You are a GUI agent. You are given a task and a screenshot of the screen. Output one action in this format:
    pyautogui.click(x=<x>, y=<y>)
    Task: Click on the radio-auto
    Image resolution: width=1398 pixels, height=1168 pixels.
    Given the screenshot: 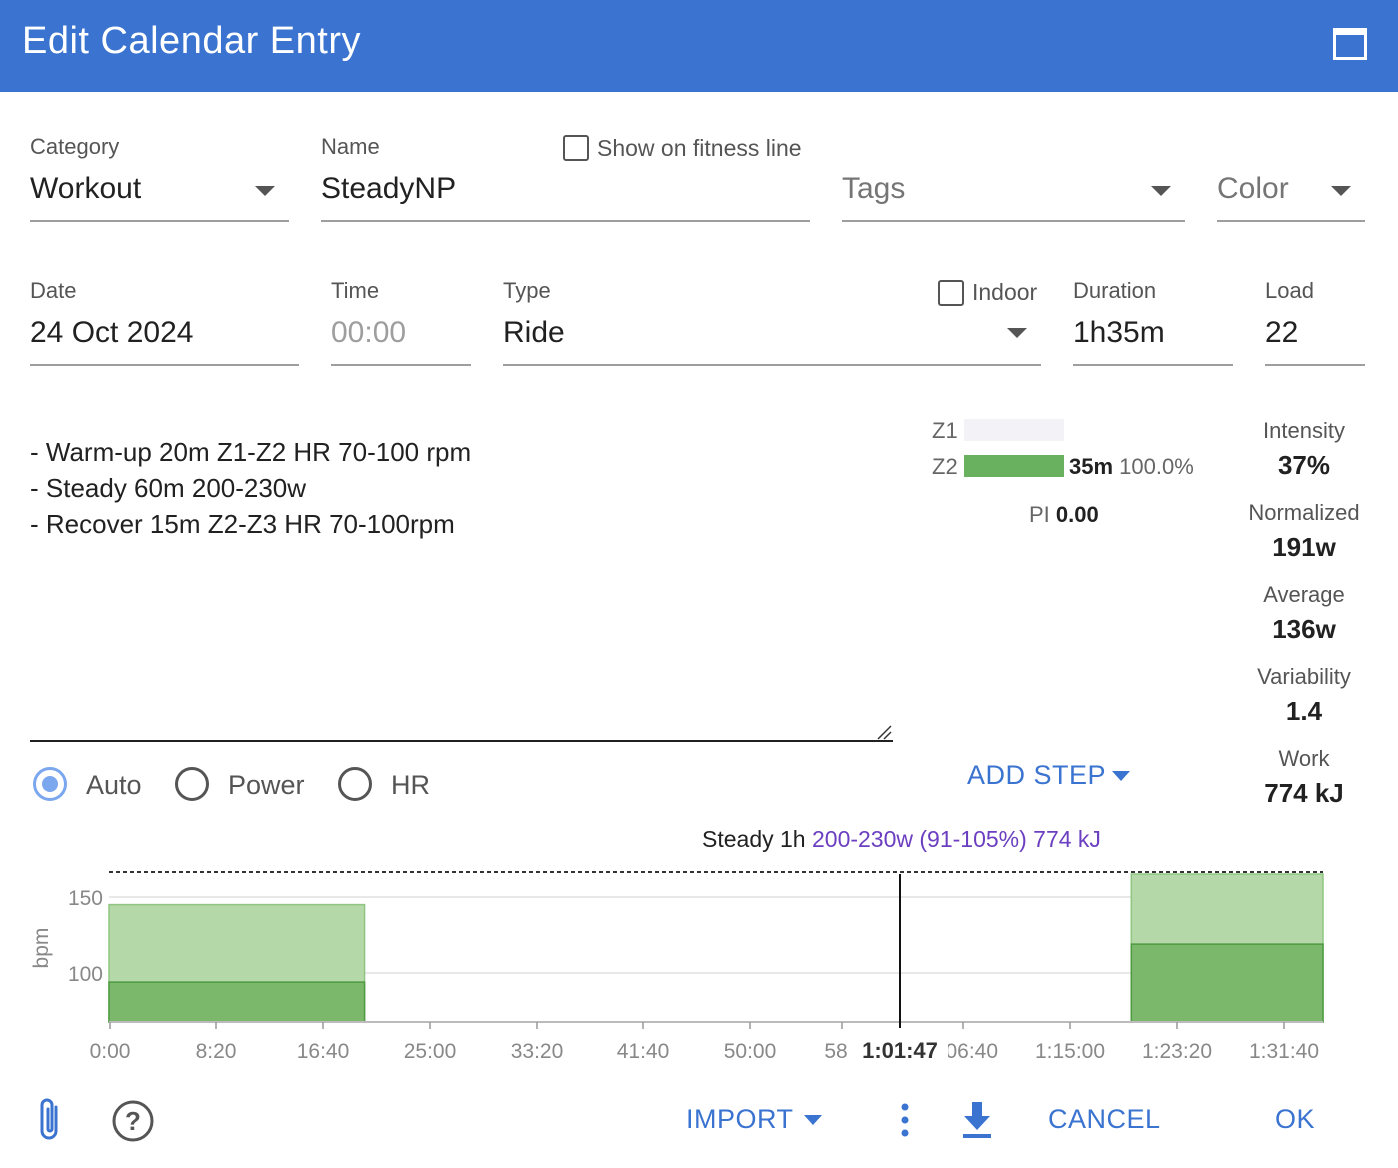 What is the action you would take?
    pyautogui.click(x=50, y=784)
    